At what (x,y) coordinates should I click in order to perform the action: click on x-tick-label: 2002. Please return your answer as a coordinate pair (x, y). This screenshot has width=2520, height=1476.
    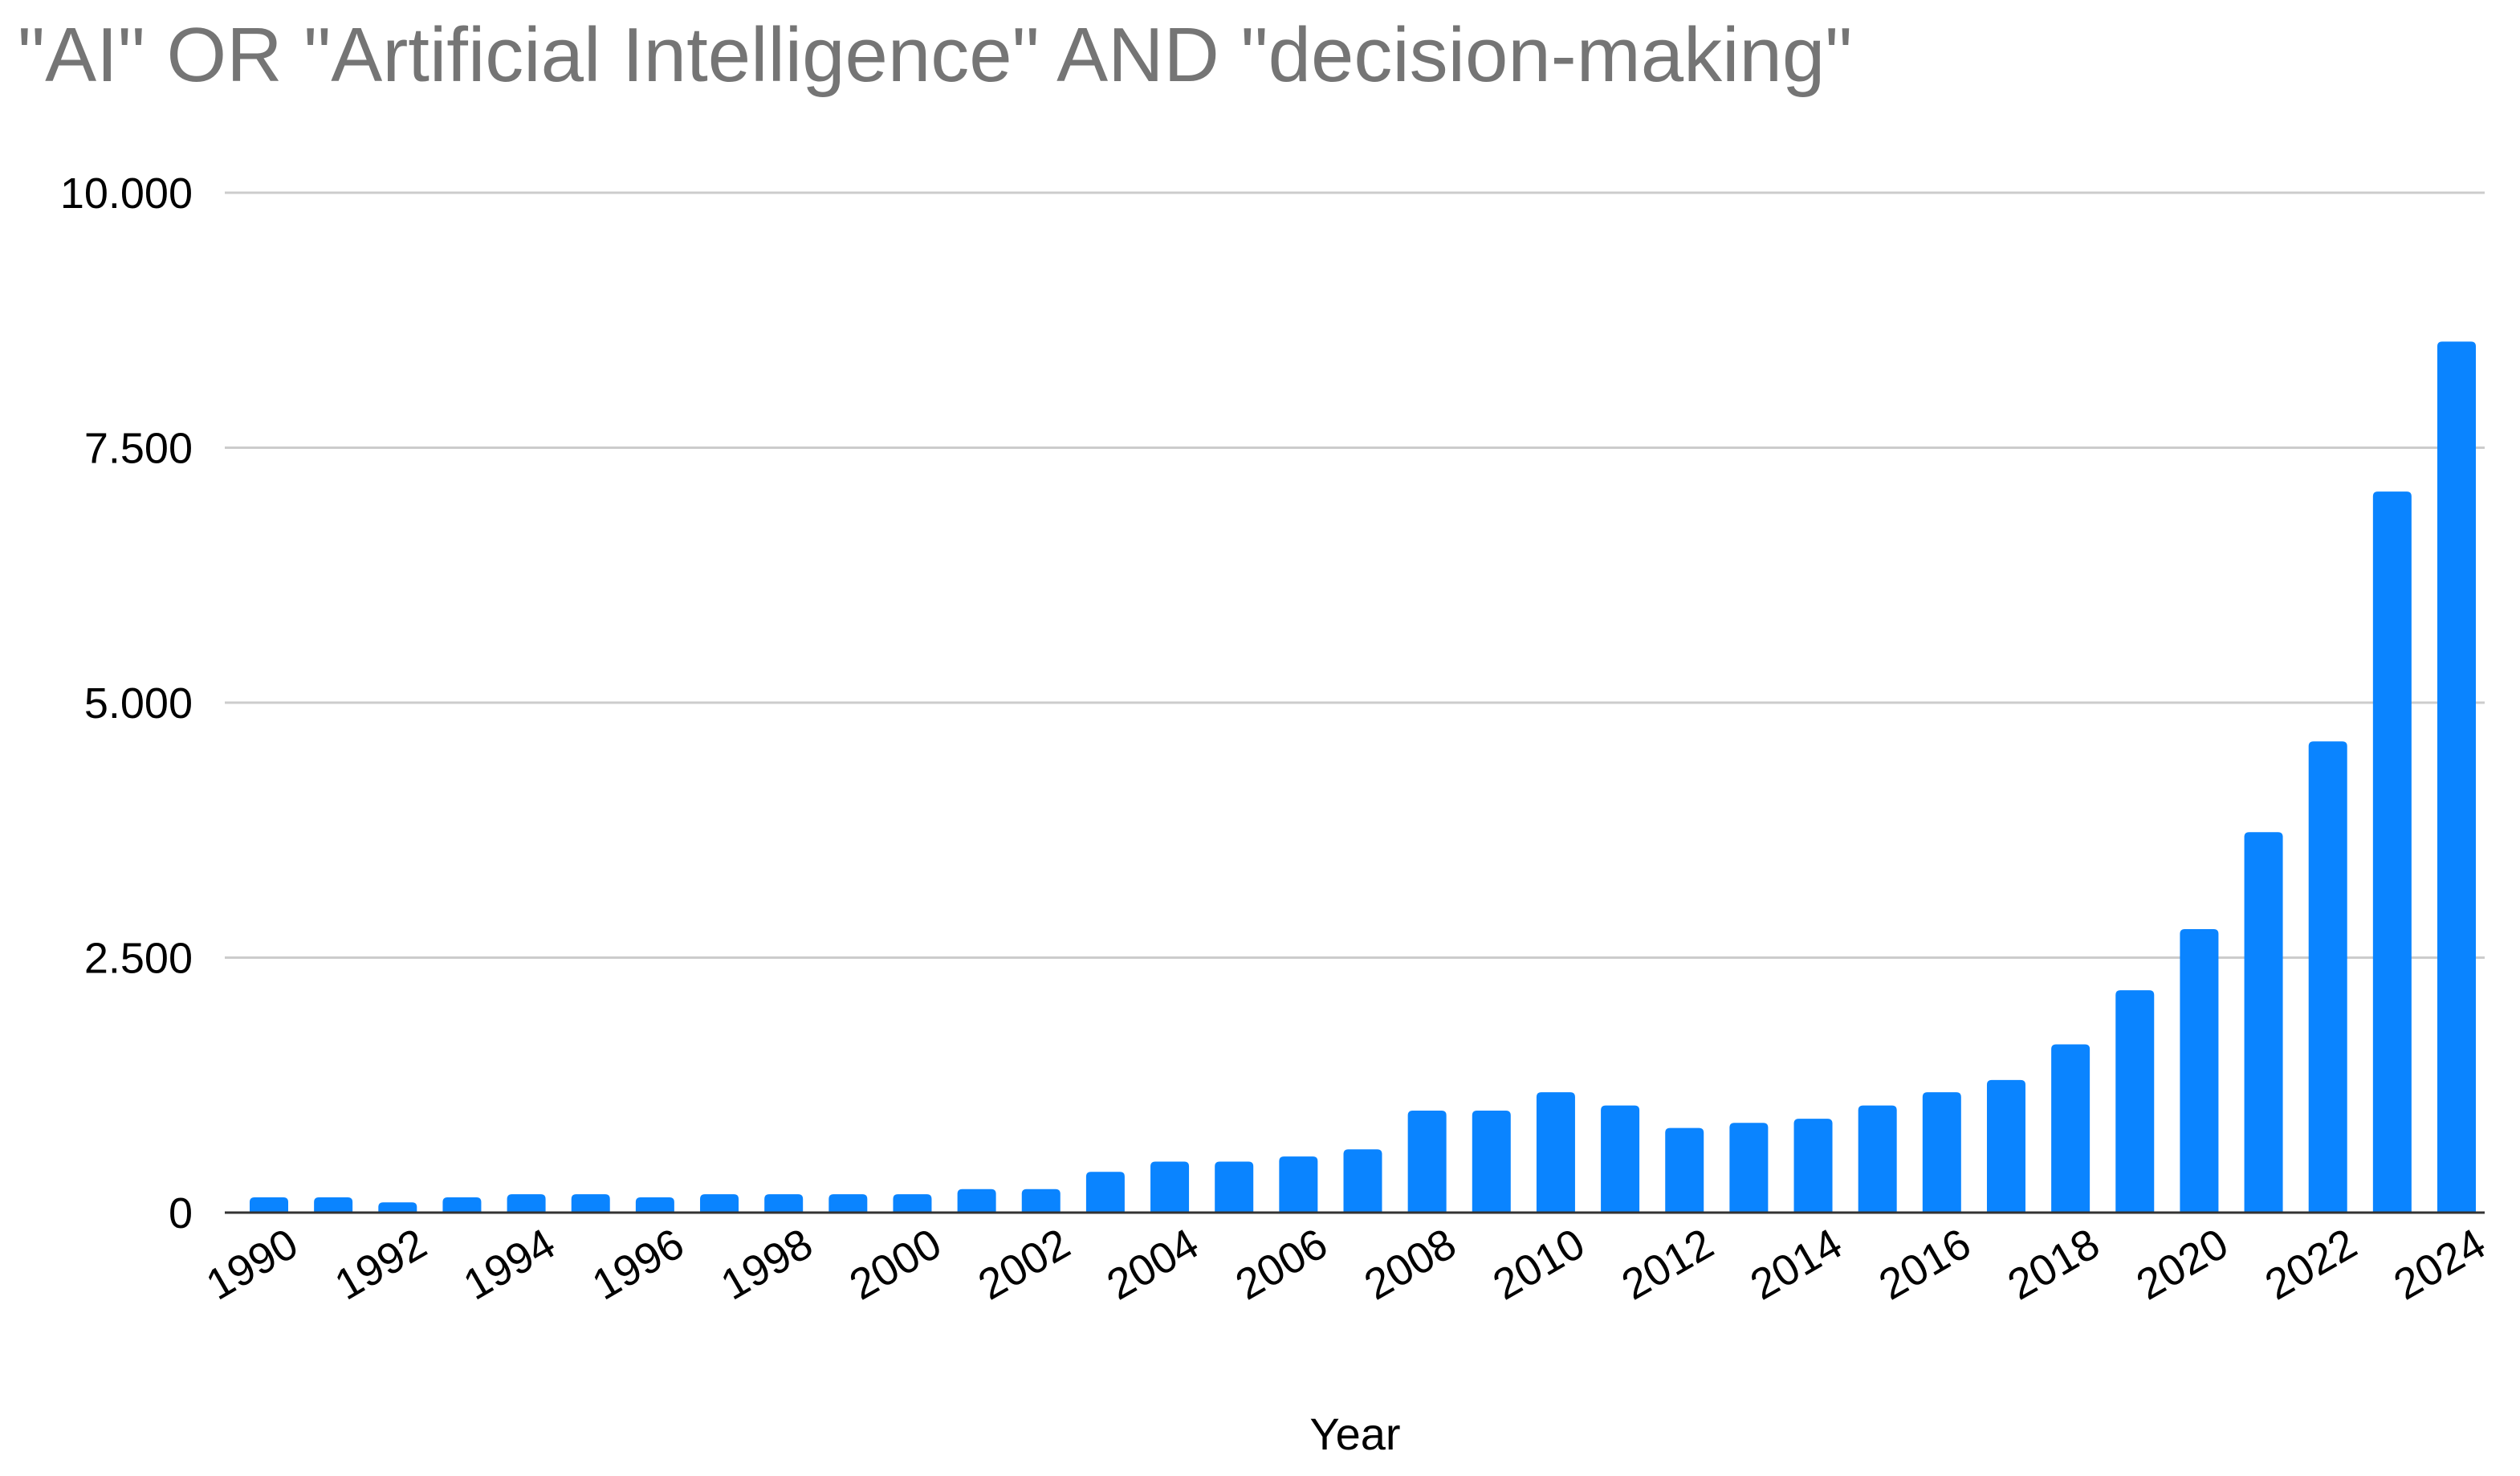
    Looking at the image, I should click on (1024, 1264).